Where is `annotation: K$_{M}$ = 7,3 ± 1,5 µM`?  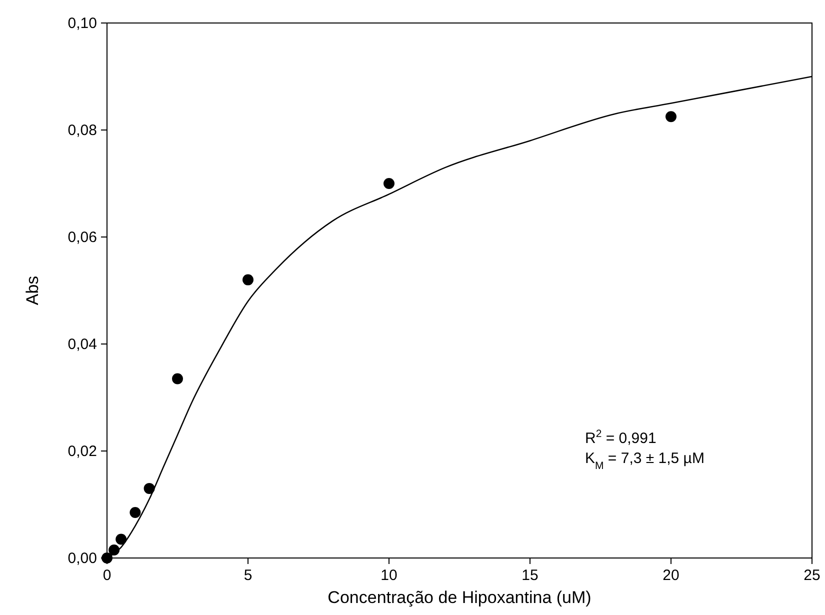 annotation: K$_{M}$ = 7,3 ± 1,5 µM is located at coordinates (644, 461).